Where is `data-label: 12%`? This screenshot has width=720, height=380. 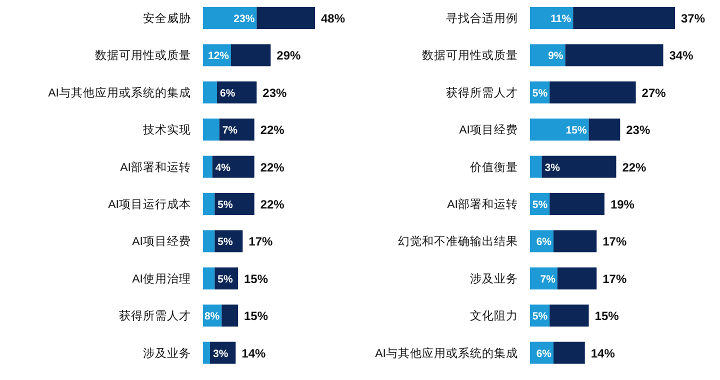 data-label: 12% is located at coordinates (219, 56).